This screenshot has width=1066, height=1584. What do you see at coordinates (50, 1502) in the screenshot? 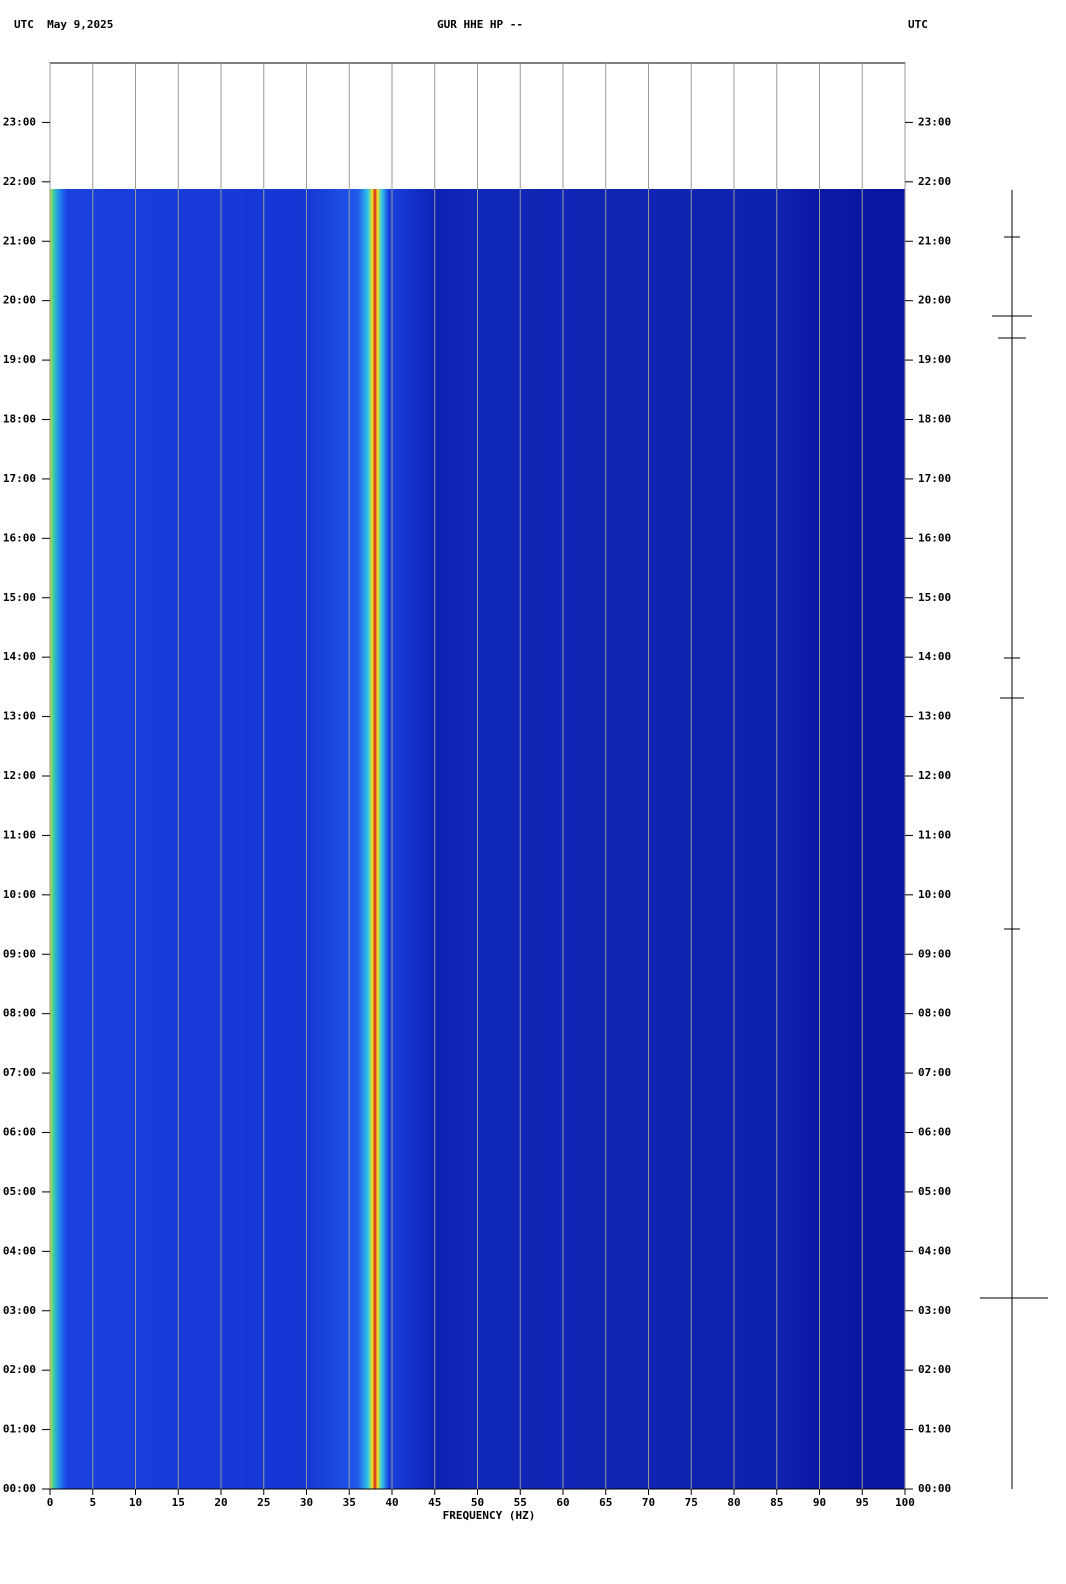
I see `x-tick-label: 0` at bounding box center [50, 1502].